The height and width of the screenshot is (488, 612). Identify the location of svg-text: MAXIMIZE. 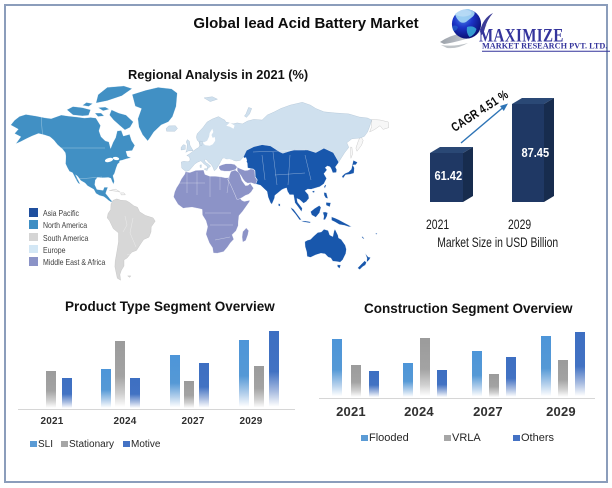
(521, 35).